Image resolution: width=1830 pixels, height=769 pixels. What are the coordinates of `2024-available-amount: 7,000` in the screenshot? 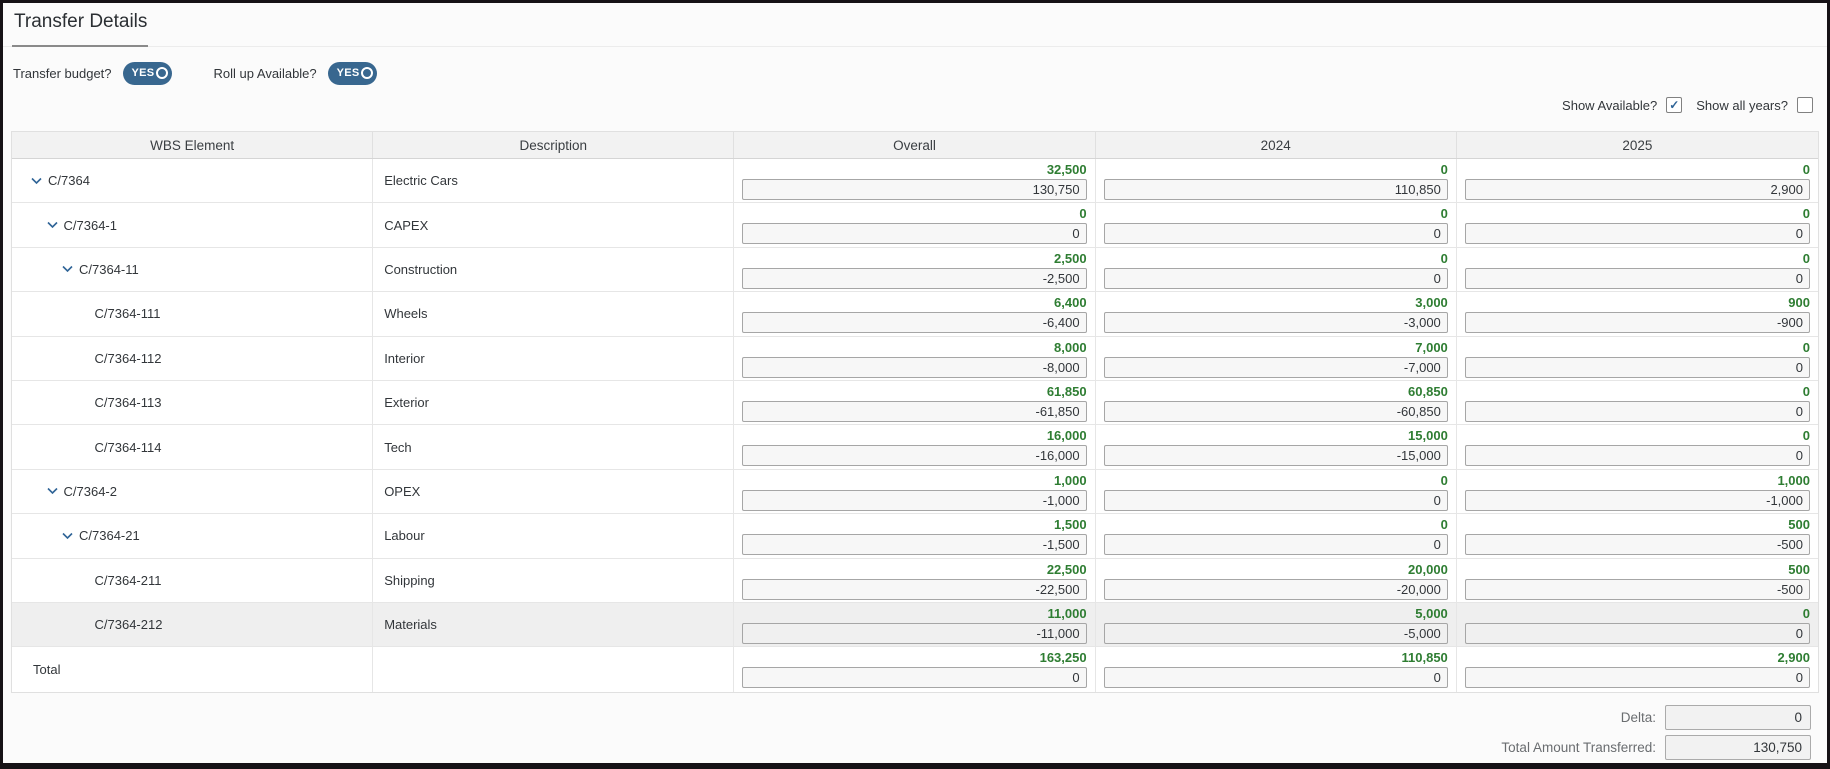 It's located at (1431, 347).